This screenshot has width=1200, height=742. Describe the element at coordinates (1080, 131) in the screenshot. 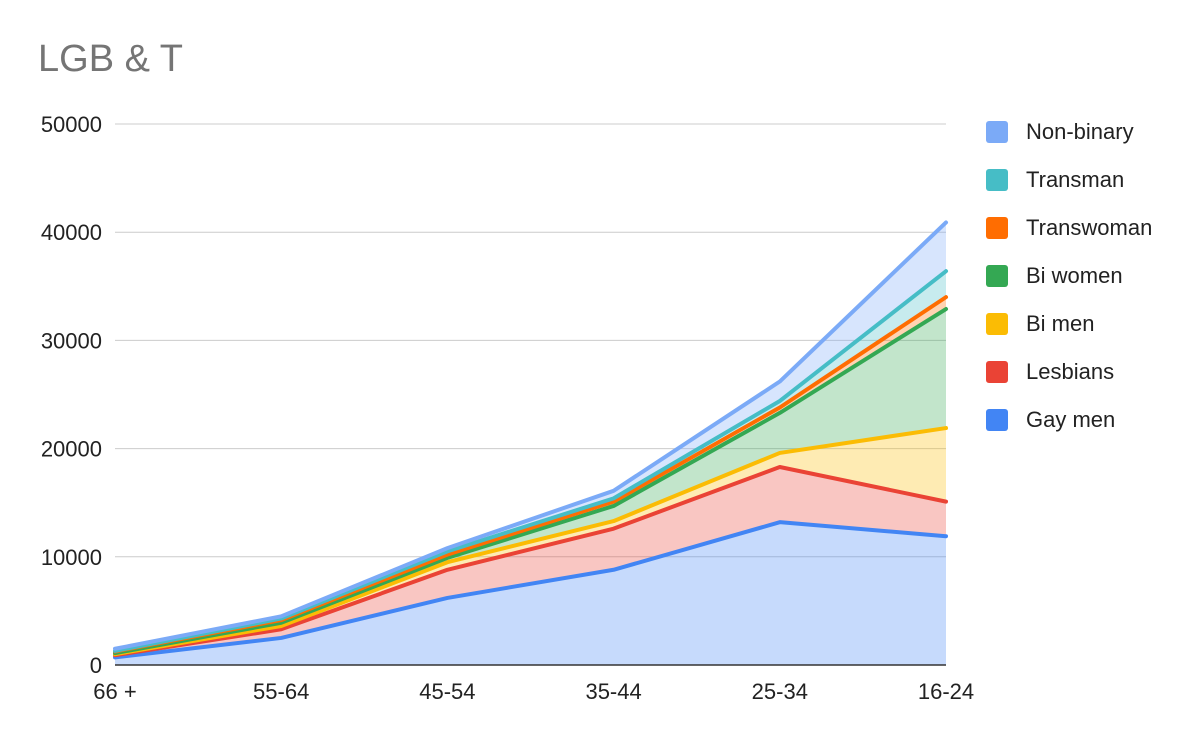

I see `legend-label: Non-binary` at that location.